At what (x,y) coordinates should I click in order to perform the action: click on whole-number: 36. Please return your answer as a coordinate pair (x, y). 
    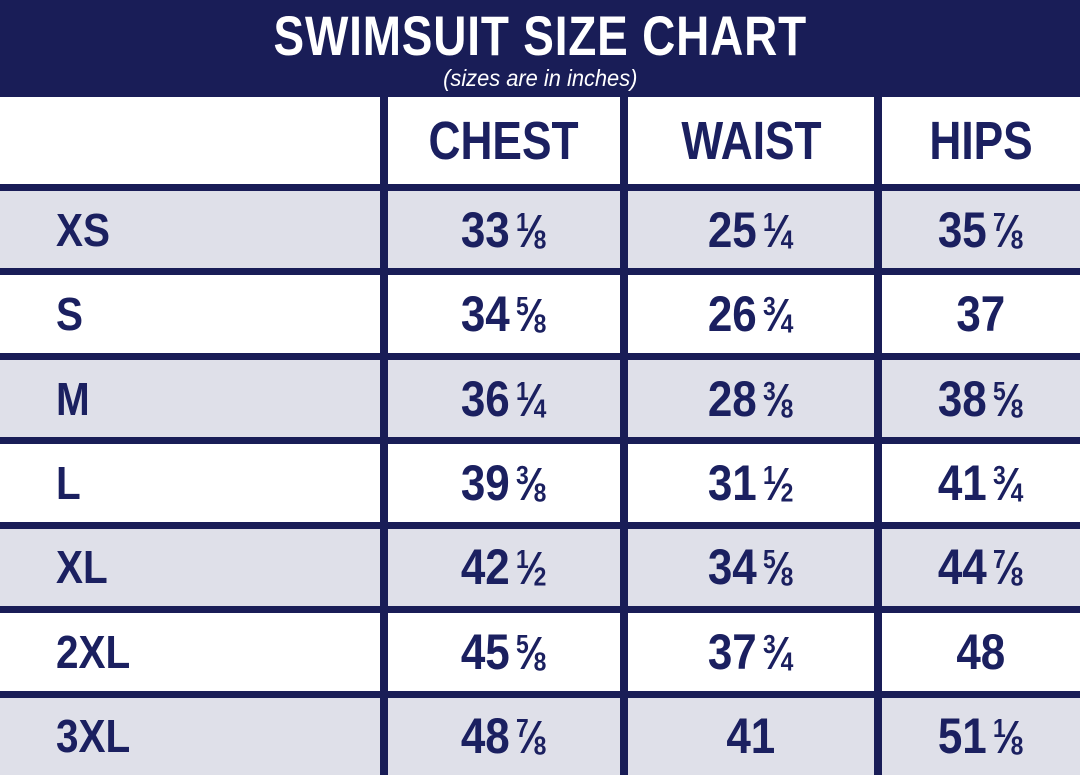
    Looking at the image, I should click on (486, 398).